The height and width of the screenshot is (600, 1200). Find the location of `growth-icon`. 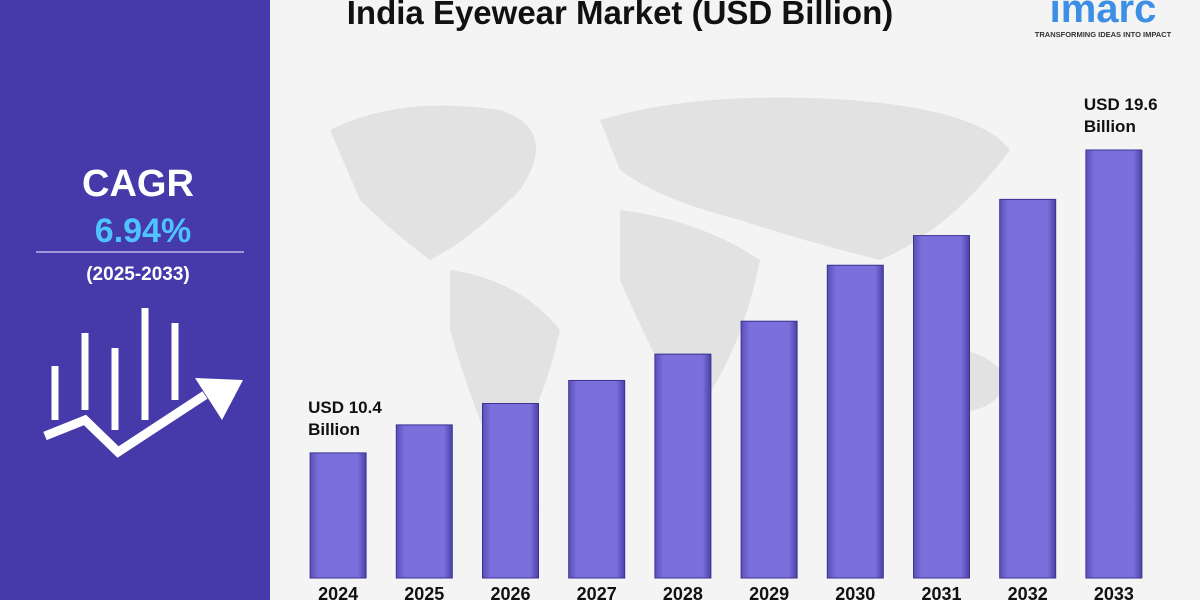

growth-icon is located at coordinates (143, 383).